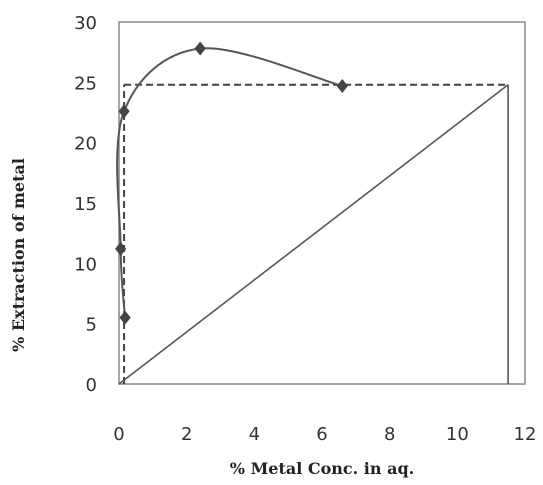 Image resolution: width=543 pixels, height=485 pixels. I want to click on y-tick-label: 15, so click(85, 204).